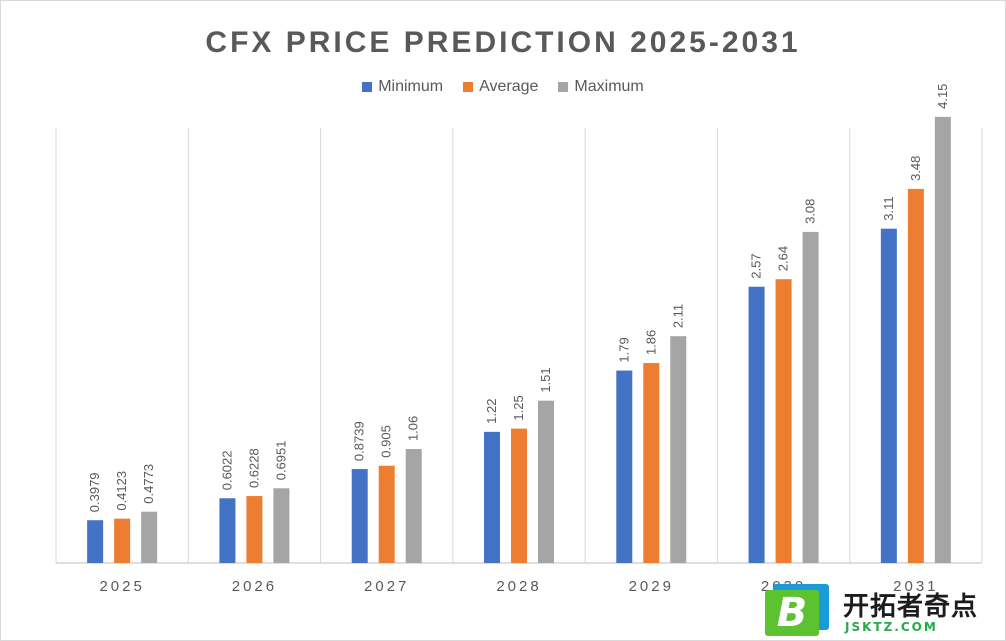 This screenshot has width=1006, height=641. I want to click on data-label: 2.57, so click(756, 265).